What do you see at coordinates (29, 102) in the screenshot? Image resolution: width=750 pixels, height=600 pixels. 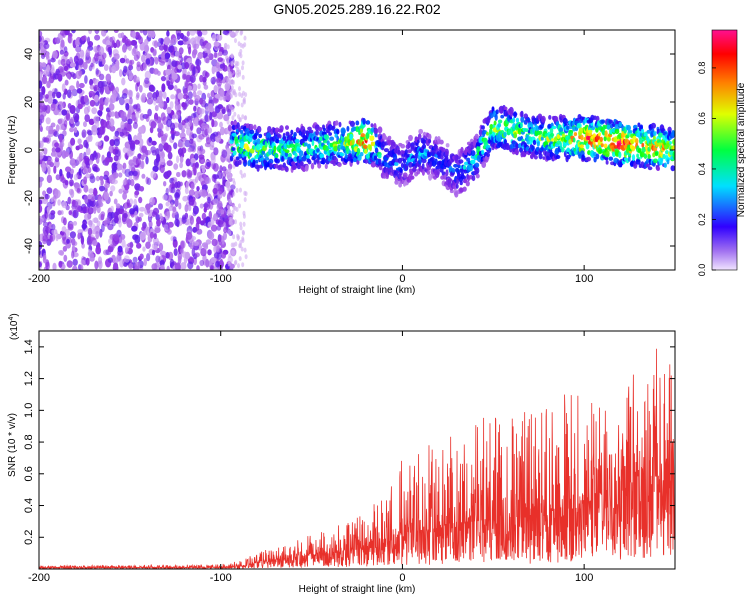 I see `y-tick-label: 20` at bounding box center [29, 102].